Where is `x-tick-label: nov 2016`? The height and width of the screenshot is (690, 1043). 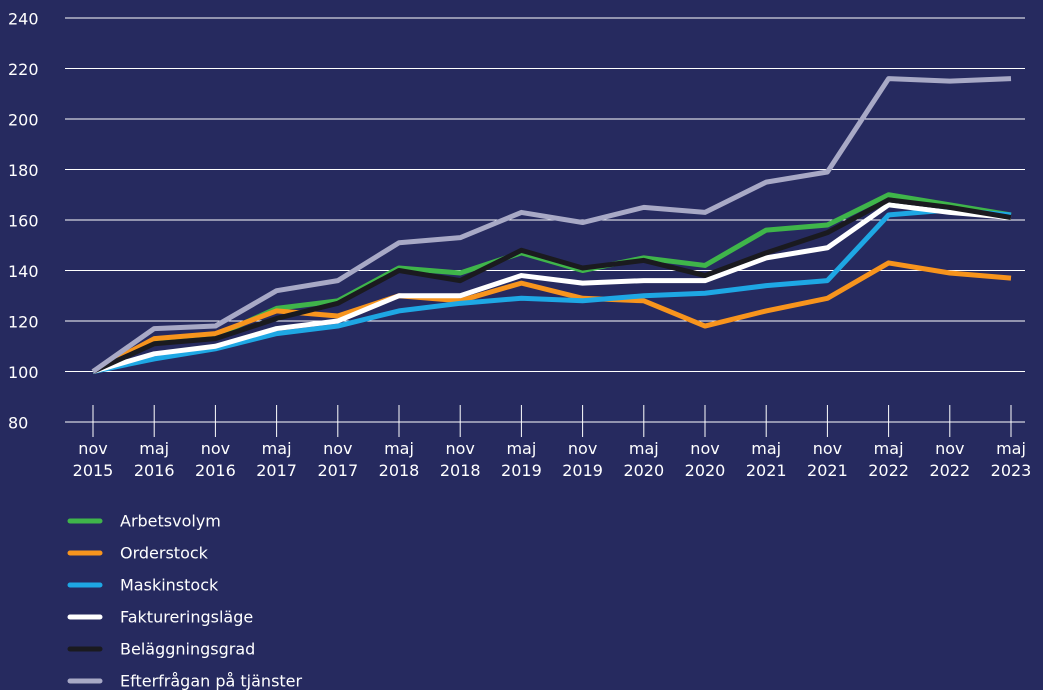 x-tick-label: nov 2016 is located at coordinates (215, 459).